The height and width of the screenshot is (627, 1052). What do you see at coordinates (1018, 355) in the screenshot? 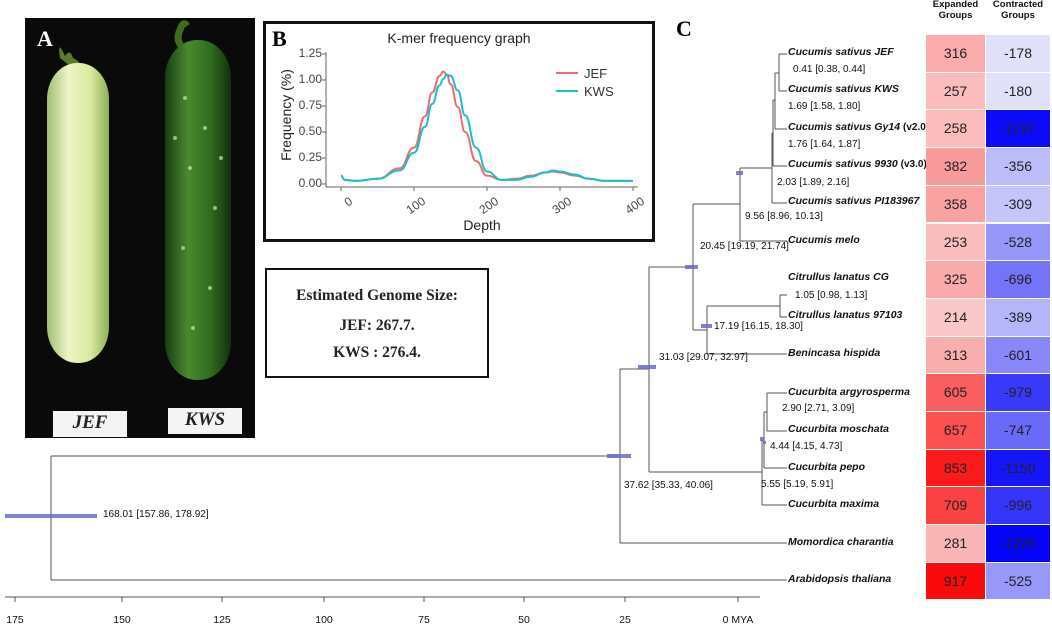
I see `contracted-cell: -601` at bounding box center [1018, 355].